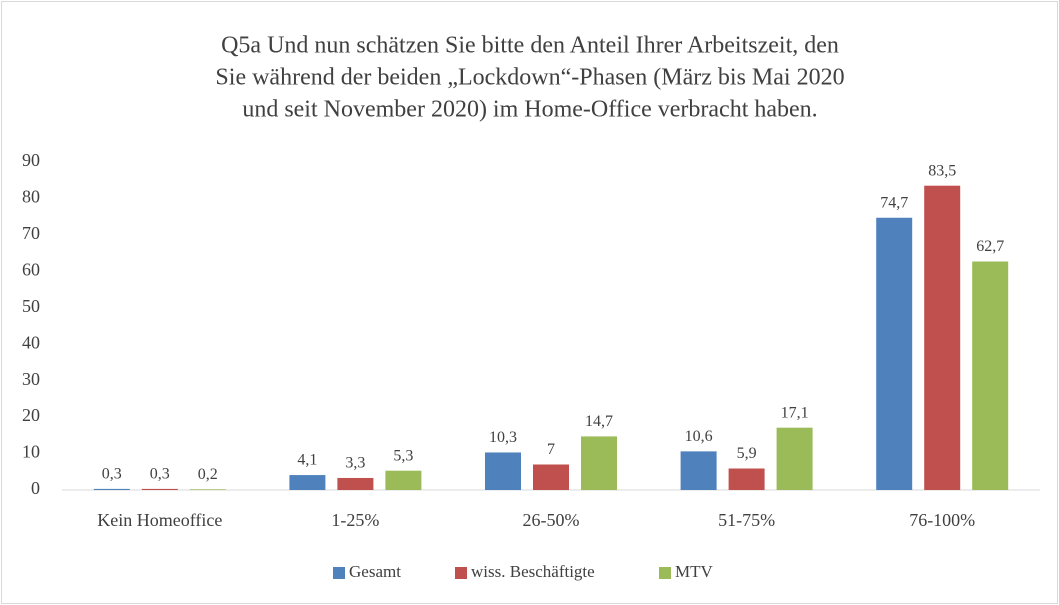  Describe the element at coordinates (894, 202) in the screenshot. I see `data-label: 74,7` at that location.